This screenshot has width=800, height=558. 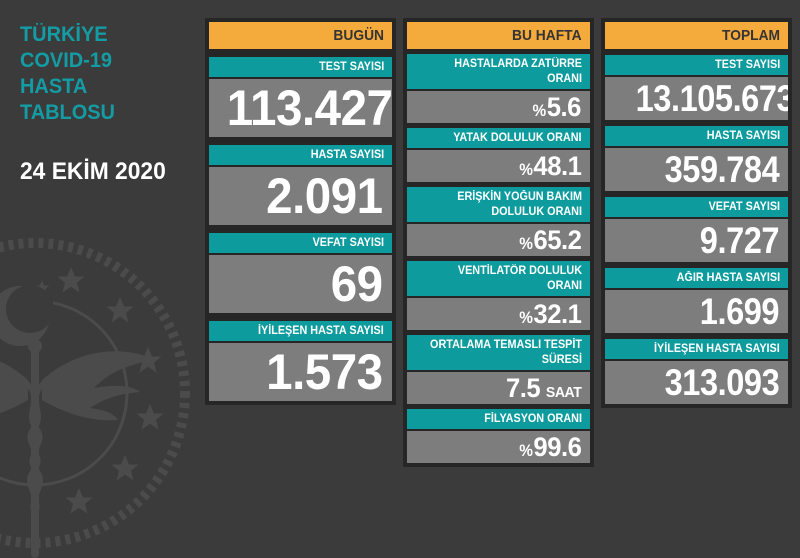 I want to click on stat-label: ORTALAMA TEMASLI TESPİT SÜRESİ, so click(x=498, y=352).